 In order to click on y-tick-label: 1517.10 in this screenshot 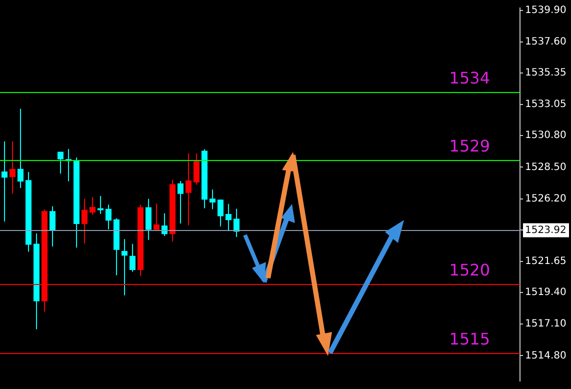, I will do `click(545, 324)`.